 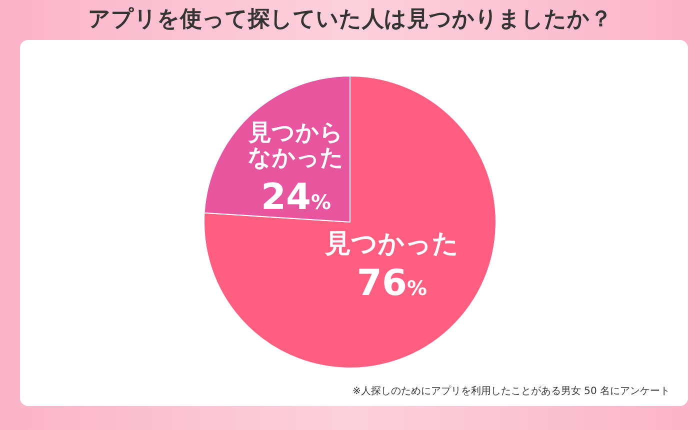 I want to click on data-label: 76%, so click(x=392, y=283).